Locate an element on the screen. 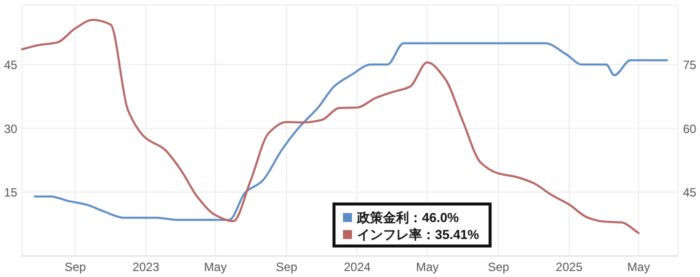  y2-tick-label: 45 is located at coordinates (690, 193).